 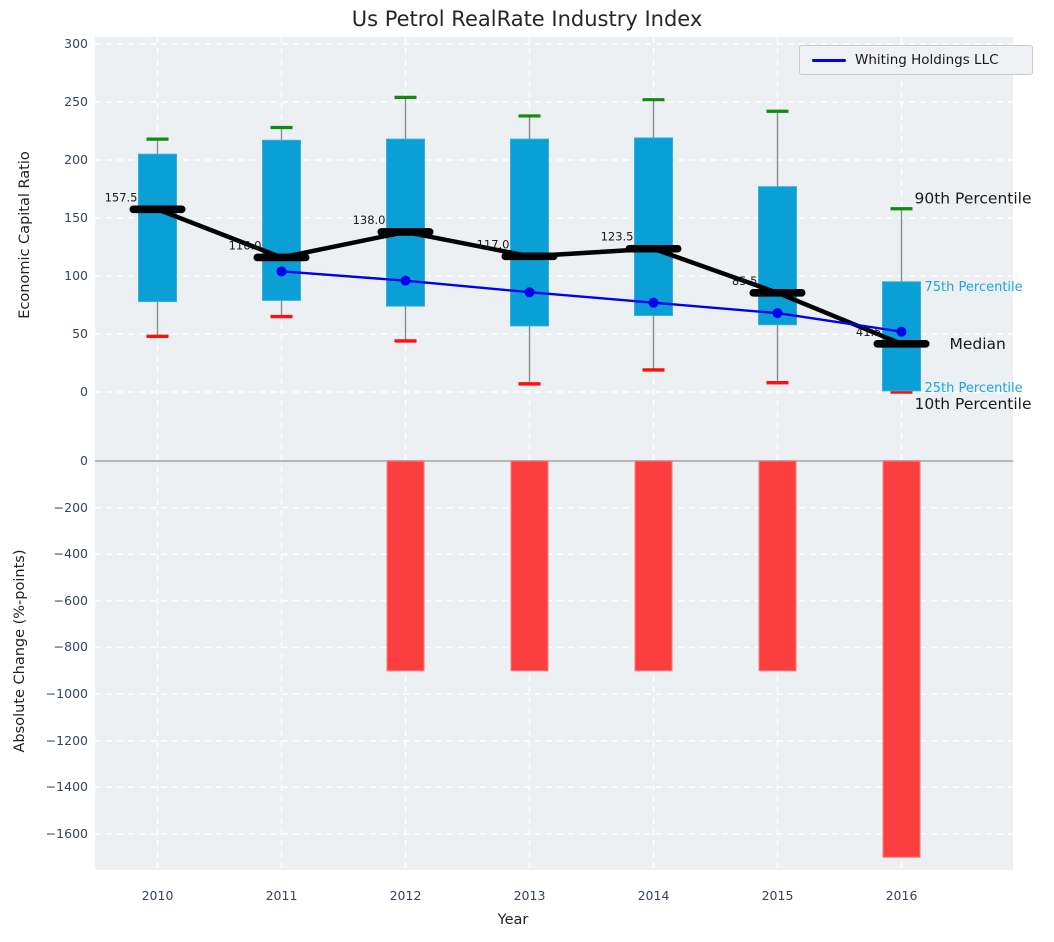 What do you see at coordinates (529, 895) in the screenshot?
I see `xtick-2013: 2013` at bounding box center [529, 895].